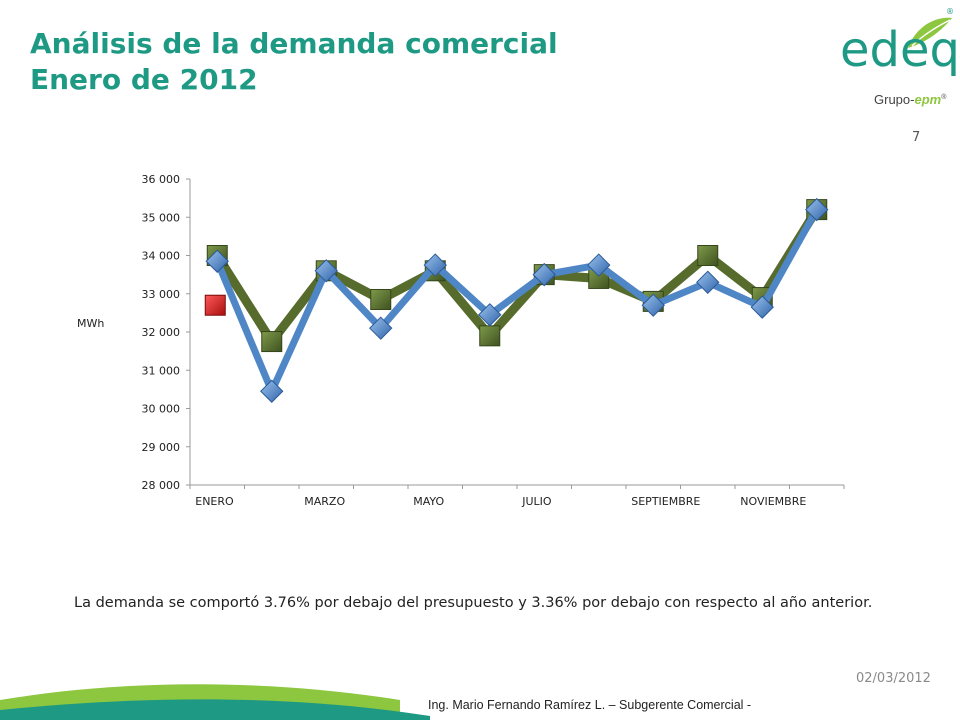  Describe the element at coordinates (161, 370) in the screenshot. I see `y-tick-label: 31 000` at that location.